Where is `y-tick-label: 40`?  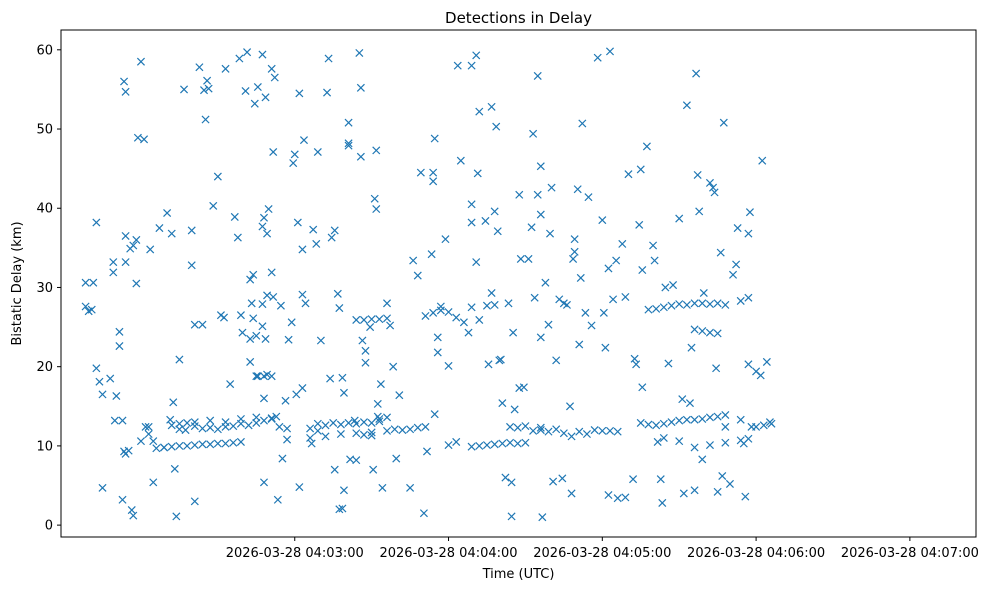 y-tick-label: 40 is located at coordinates (44, 209).